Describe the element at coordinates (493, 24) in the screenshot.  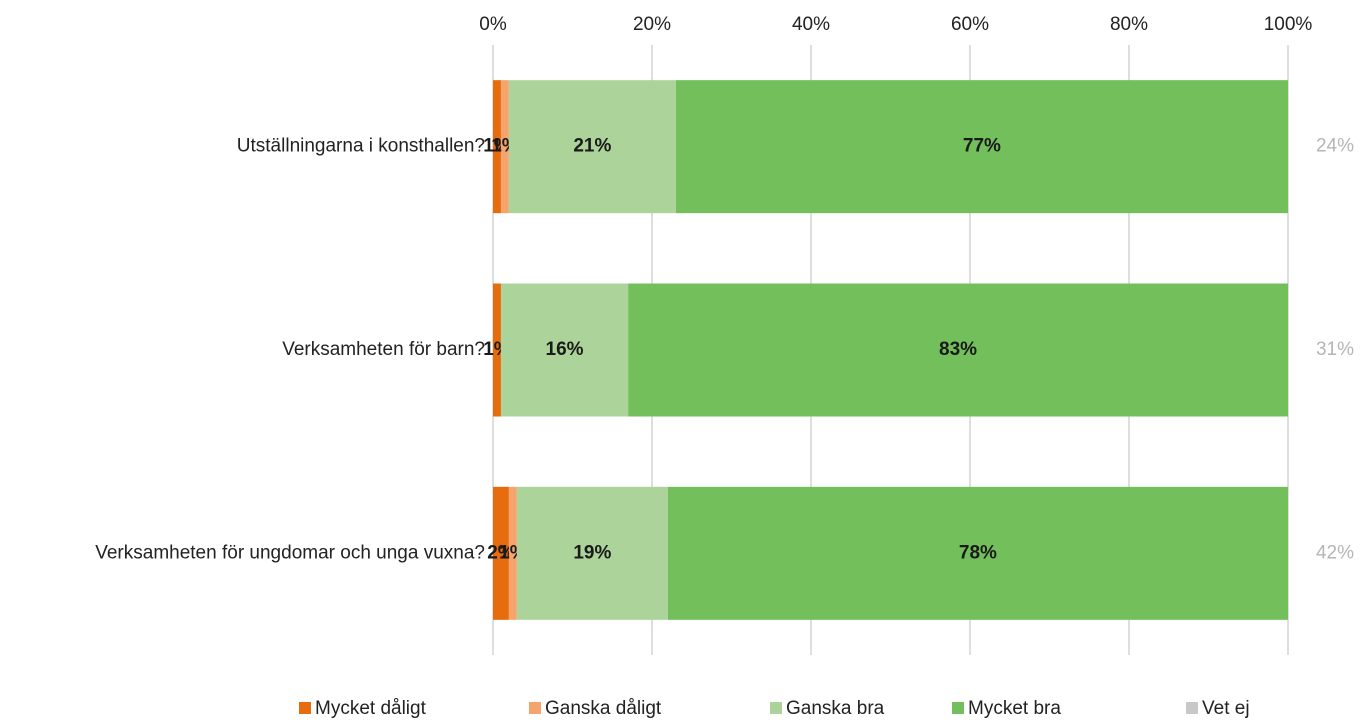
I see `x-tick-label: 0%` at that location.